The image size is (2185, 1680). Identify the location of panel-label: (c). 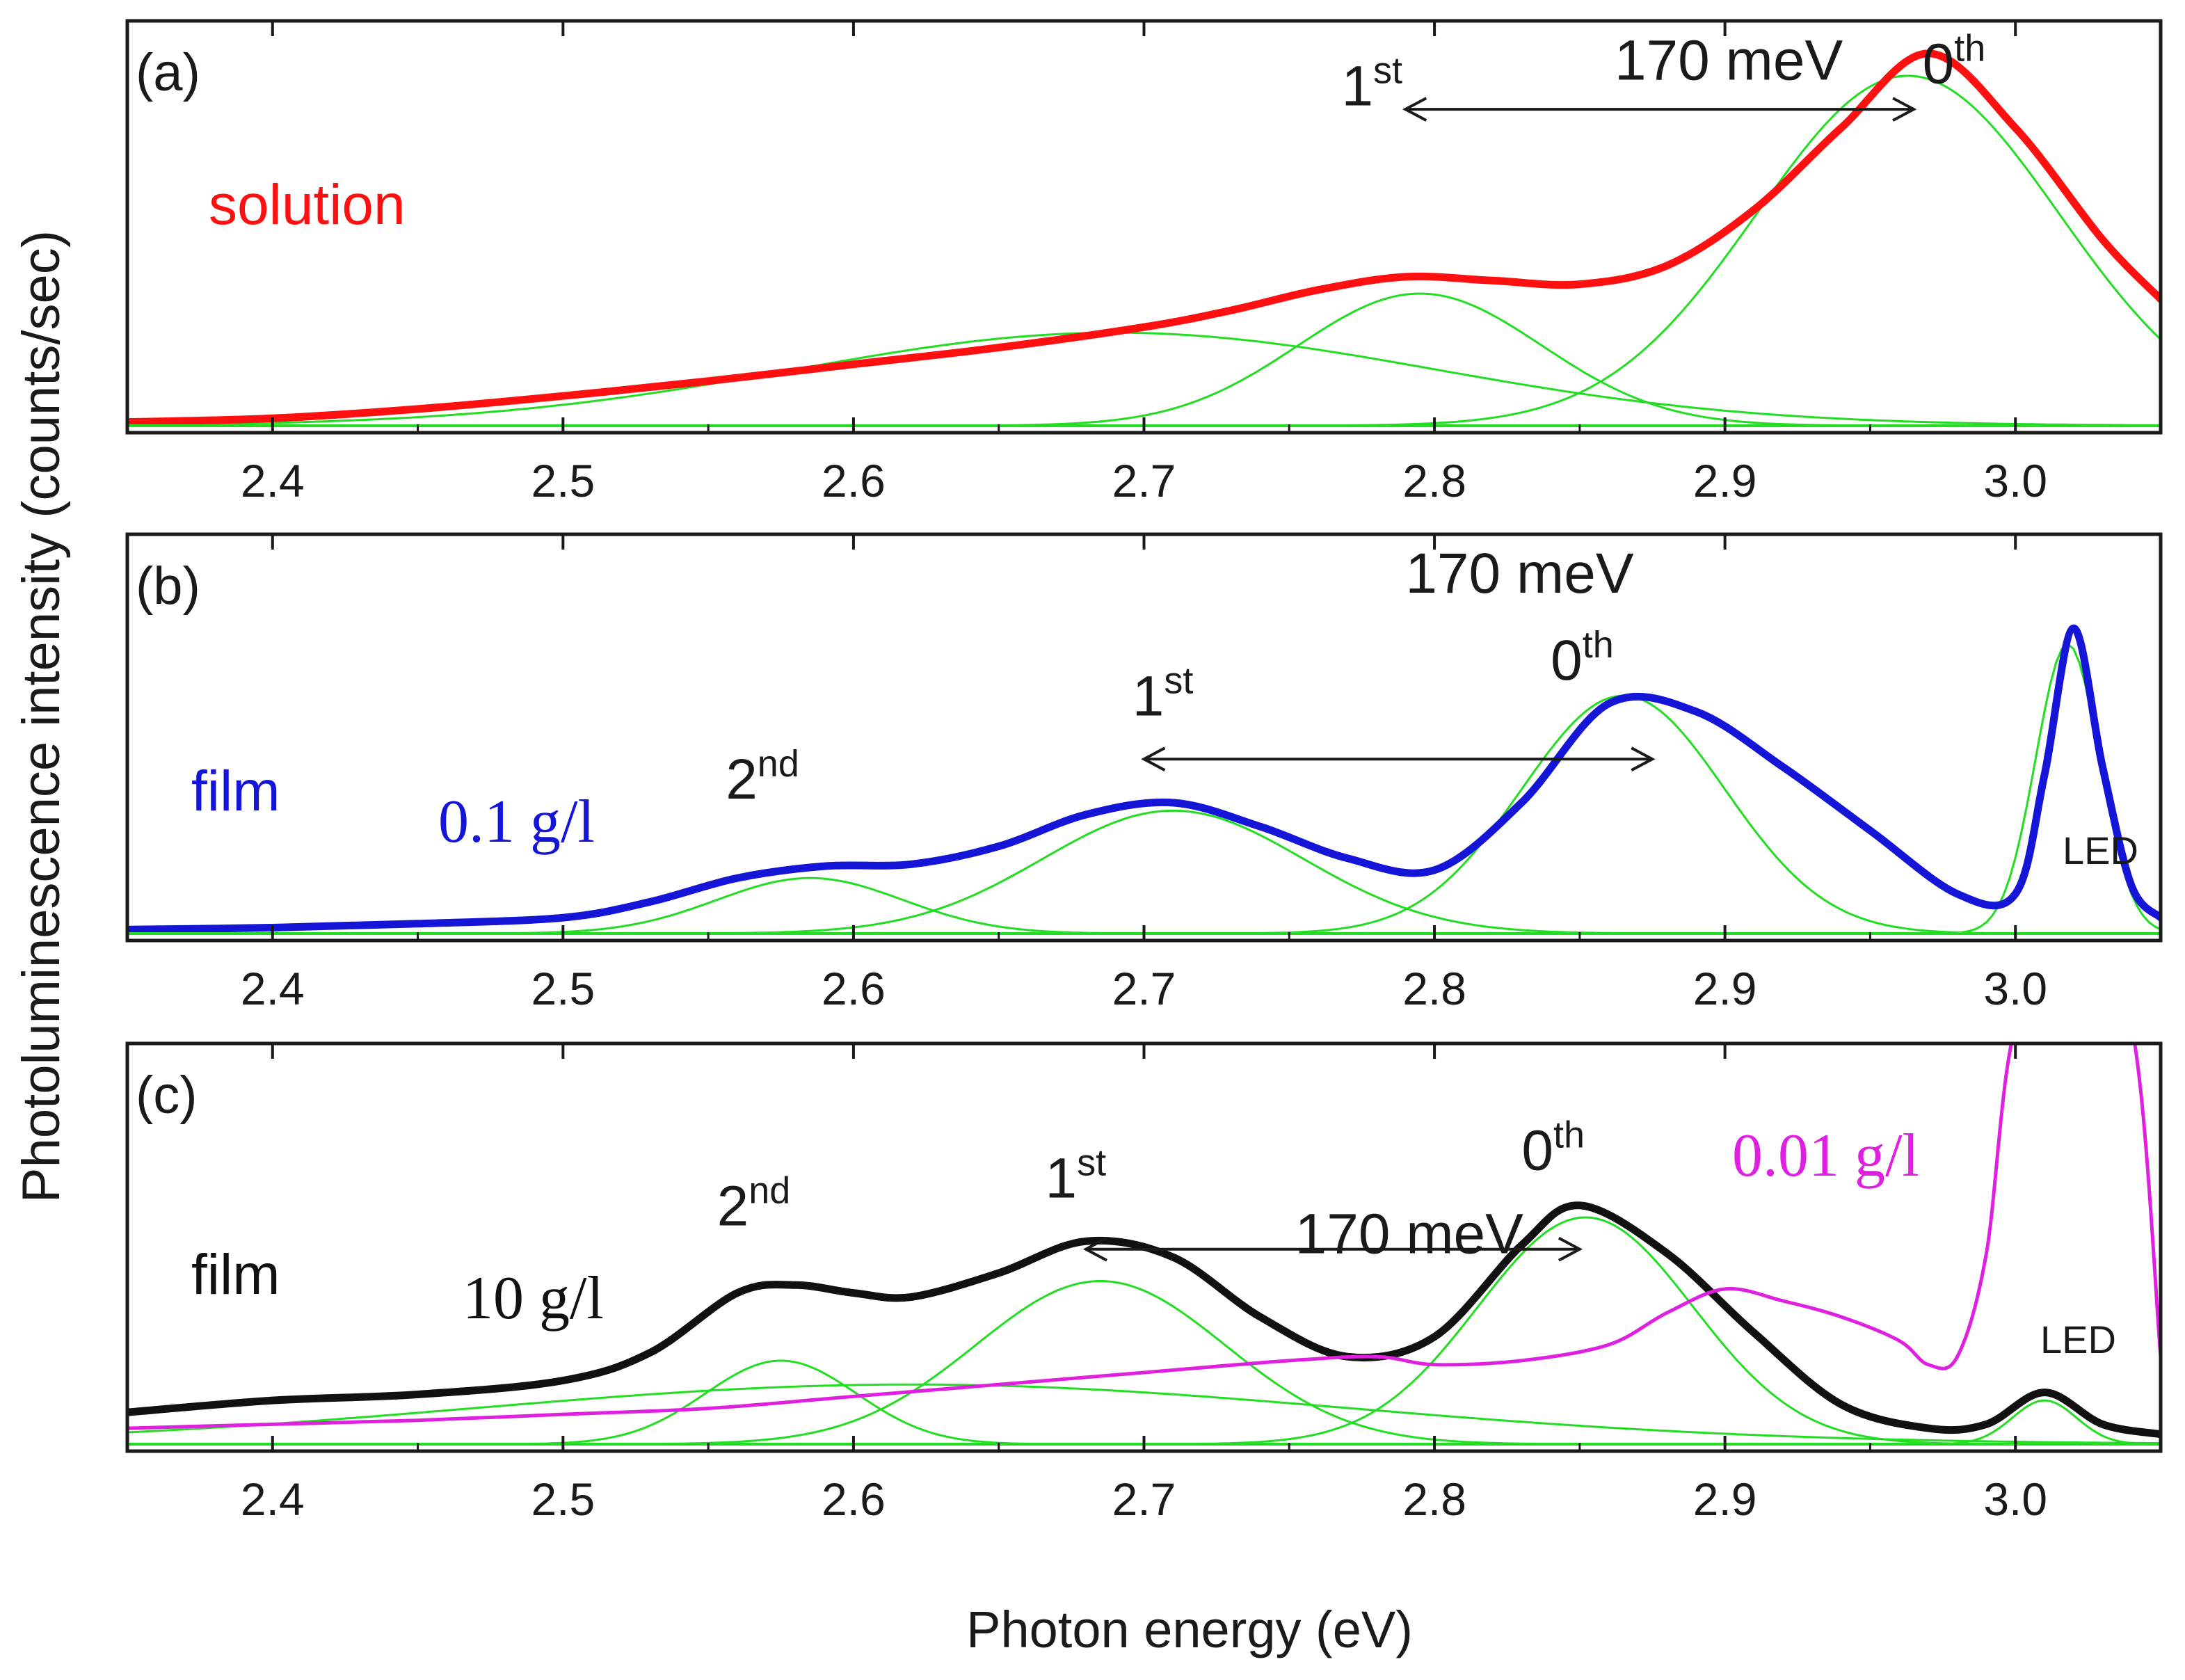
(167, 1095).